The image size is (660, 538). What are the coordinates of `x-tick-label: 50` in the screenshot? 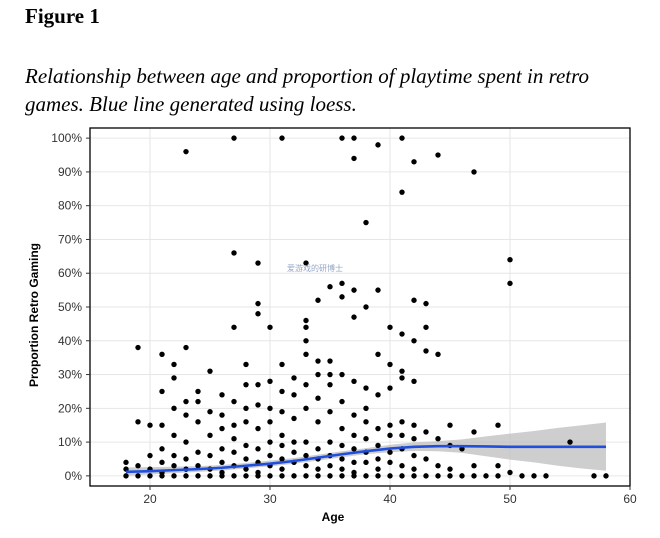 It's located at (510, 499).